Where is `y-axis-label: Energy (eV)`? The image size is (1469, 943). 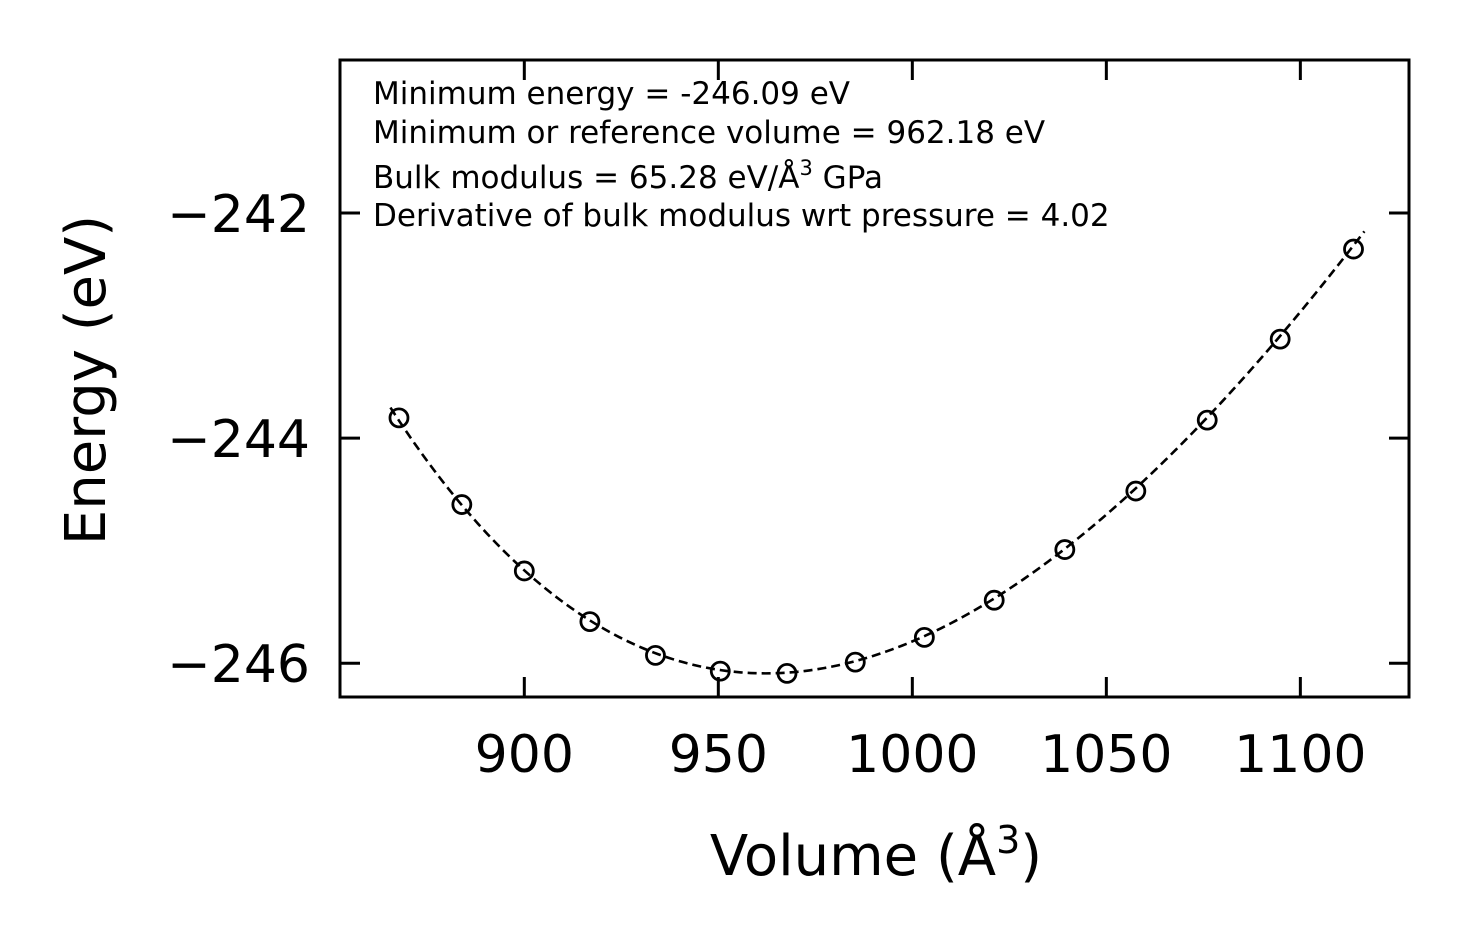 y-axis-label: Energy (eV) is located at coordinates (86, 380).